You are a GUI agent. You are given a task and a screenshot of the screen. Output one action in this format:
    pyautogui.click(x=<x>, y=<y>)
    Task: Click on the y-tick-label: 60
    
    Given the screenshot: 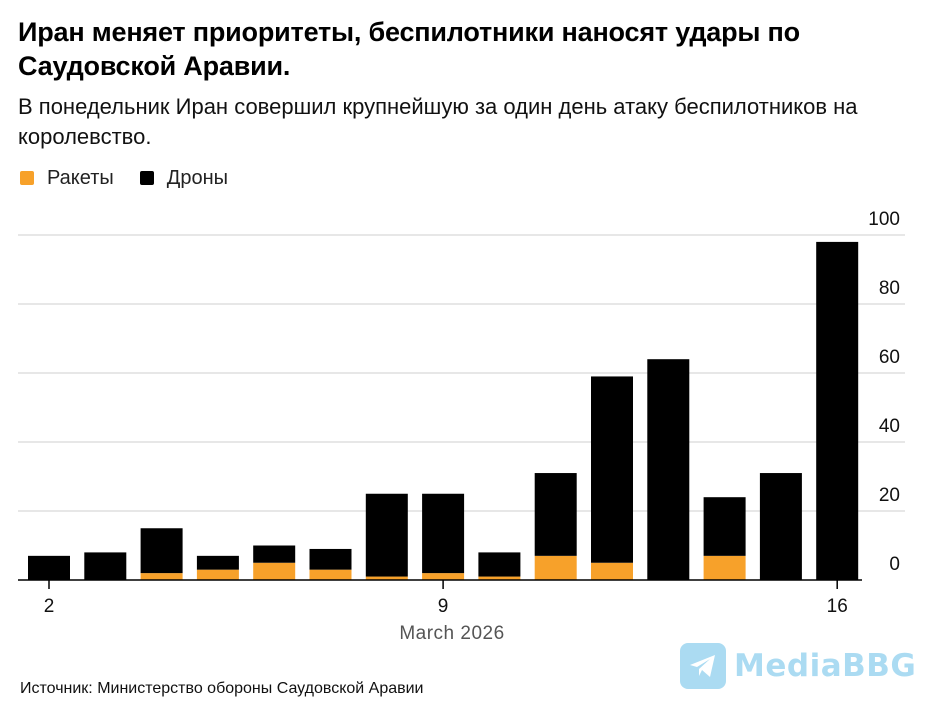 What is the action you would take?
    pyautogui.click(x=889, y=357)
    